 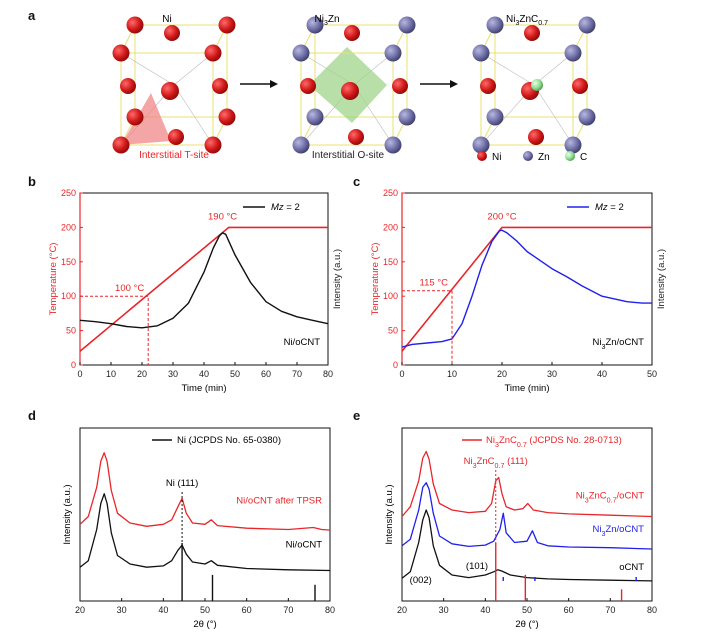 What do you see at coordinates (348, 155) in the screenshot?
I see `o-site-label: Interstitial O-site` at bounding box center [348, 155].